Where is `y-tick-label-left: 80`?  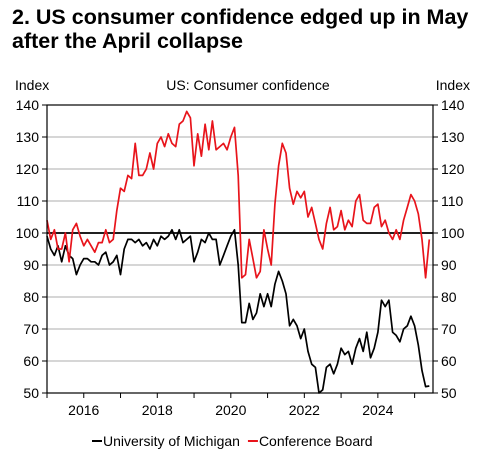
y-tick-label-left: 80 is located at coordinates (31, 297).